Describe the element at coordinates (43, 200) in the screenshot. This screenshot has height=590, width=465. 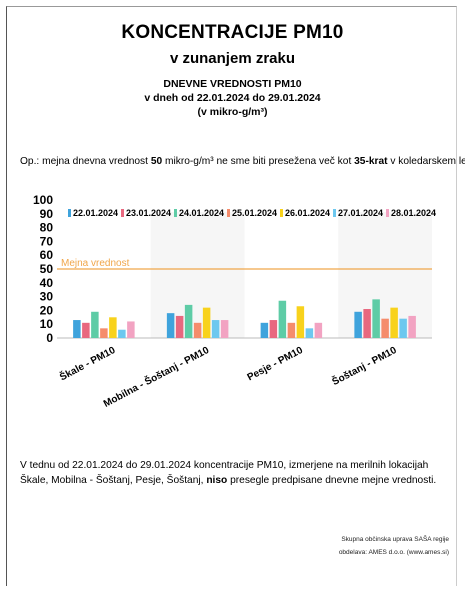
I see `y-tick-label: 100` at that location.